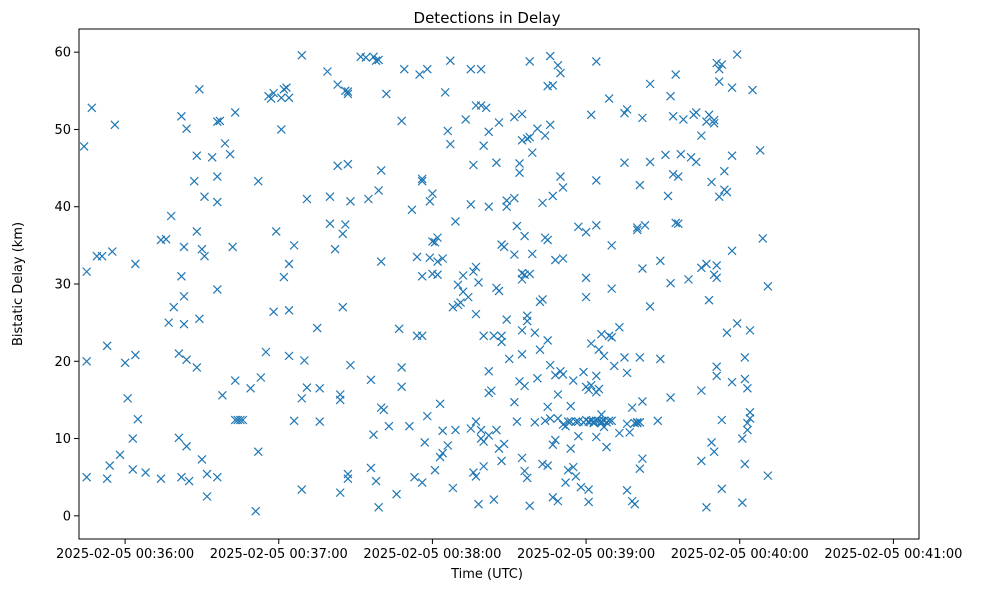  Describe the element at coordinates (487, 18) in the screenshot. I see `chart-title: Detections in Delay` at that location.